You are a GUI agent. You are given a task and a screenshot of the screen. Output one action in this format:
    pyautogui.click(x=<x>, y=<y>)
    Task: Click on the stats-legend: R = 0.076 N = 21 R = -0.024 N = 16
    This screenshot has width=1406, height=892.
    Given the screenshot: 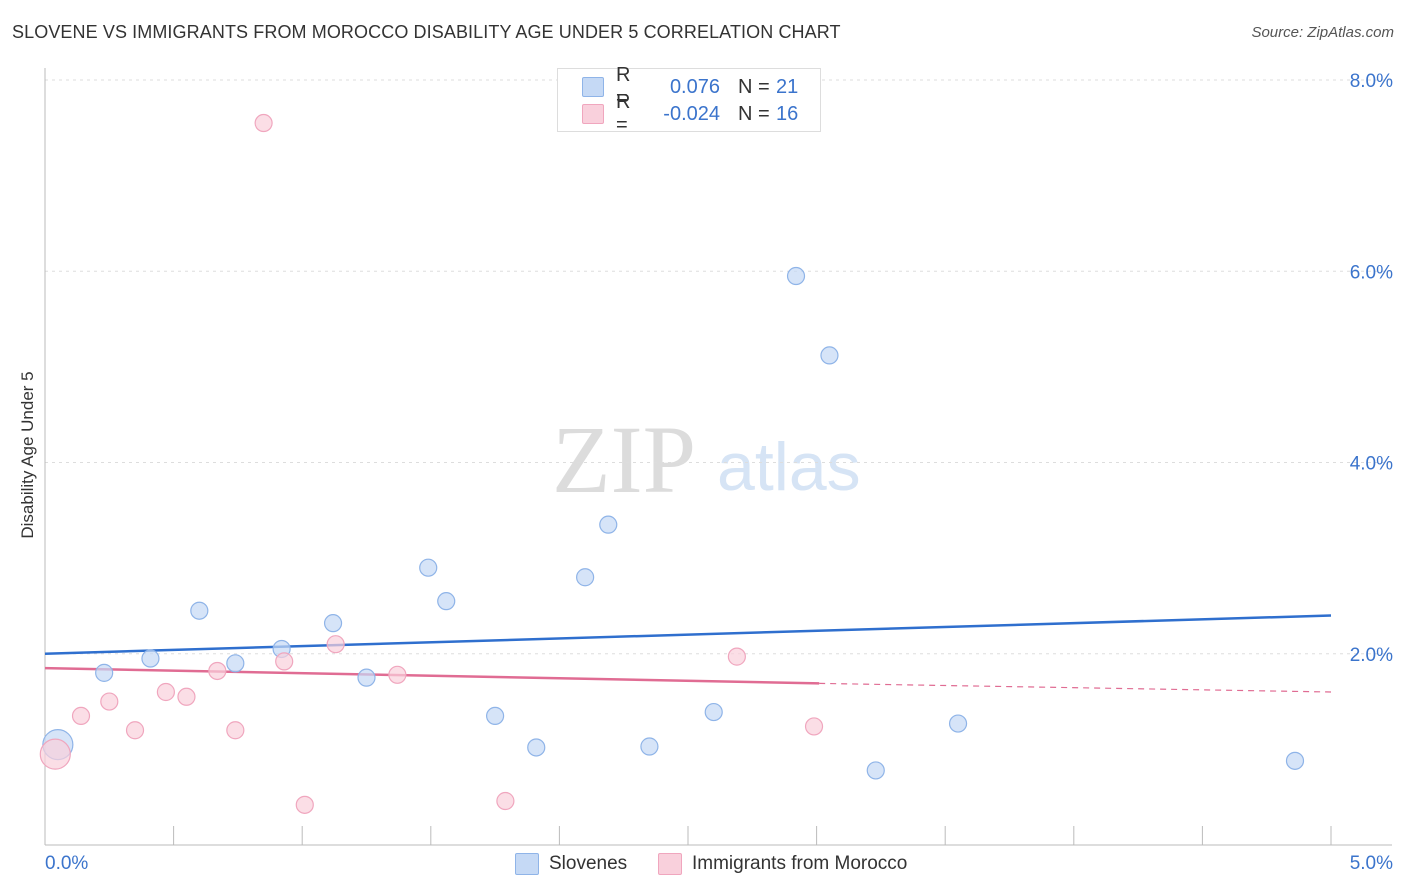 What is the action you would take?
    pyautogui.click(x=689, y=100)
    